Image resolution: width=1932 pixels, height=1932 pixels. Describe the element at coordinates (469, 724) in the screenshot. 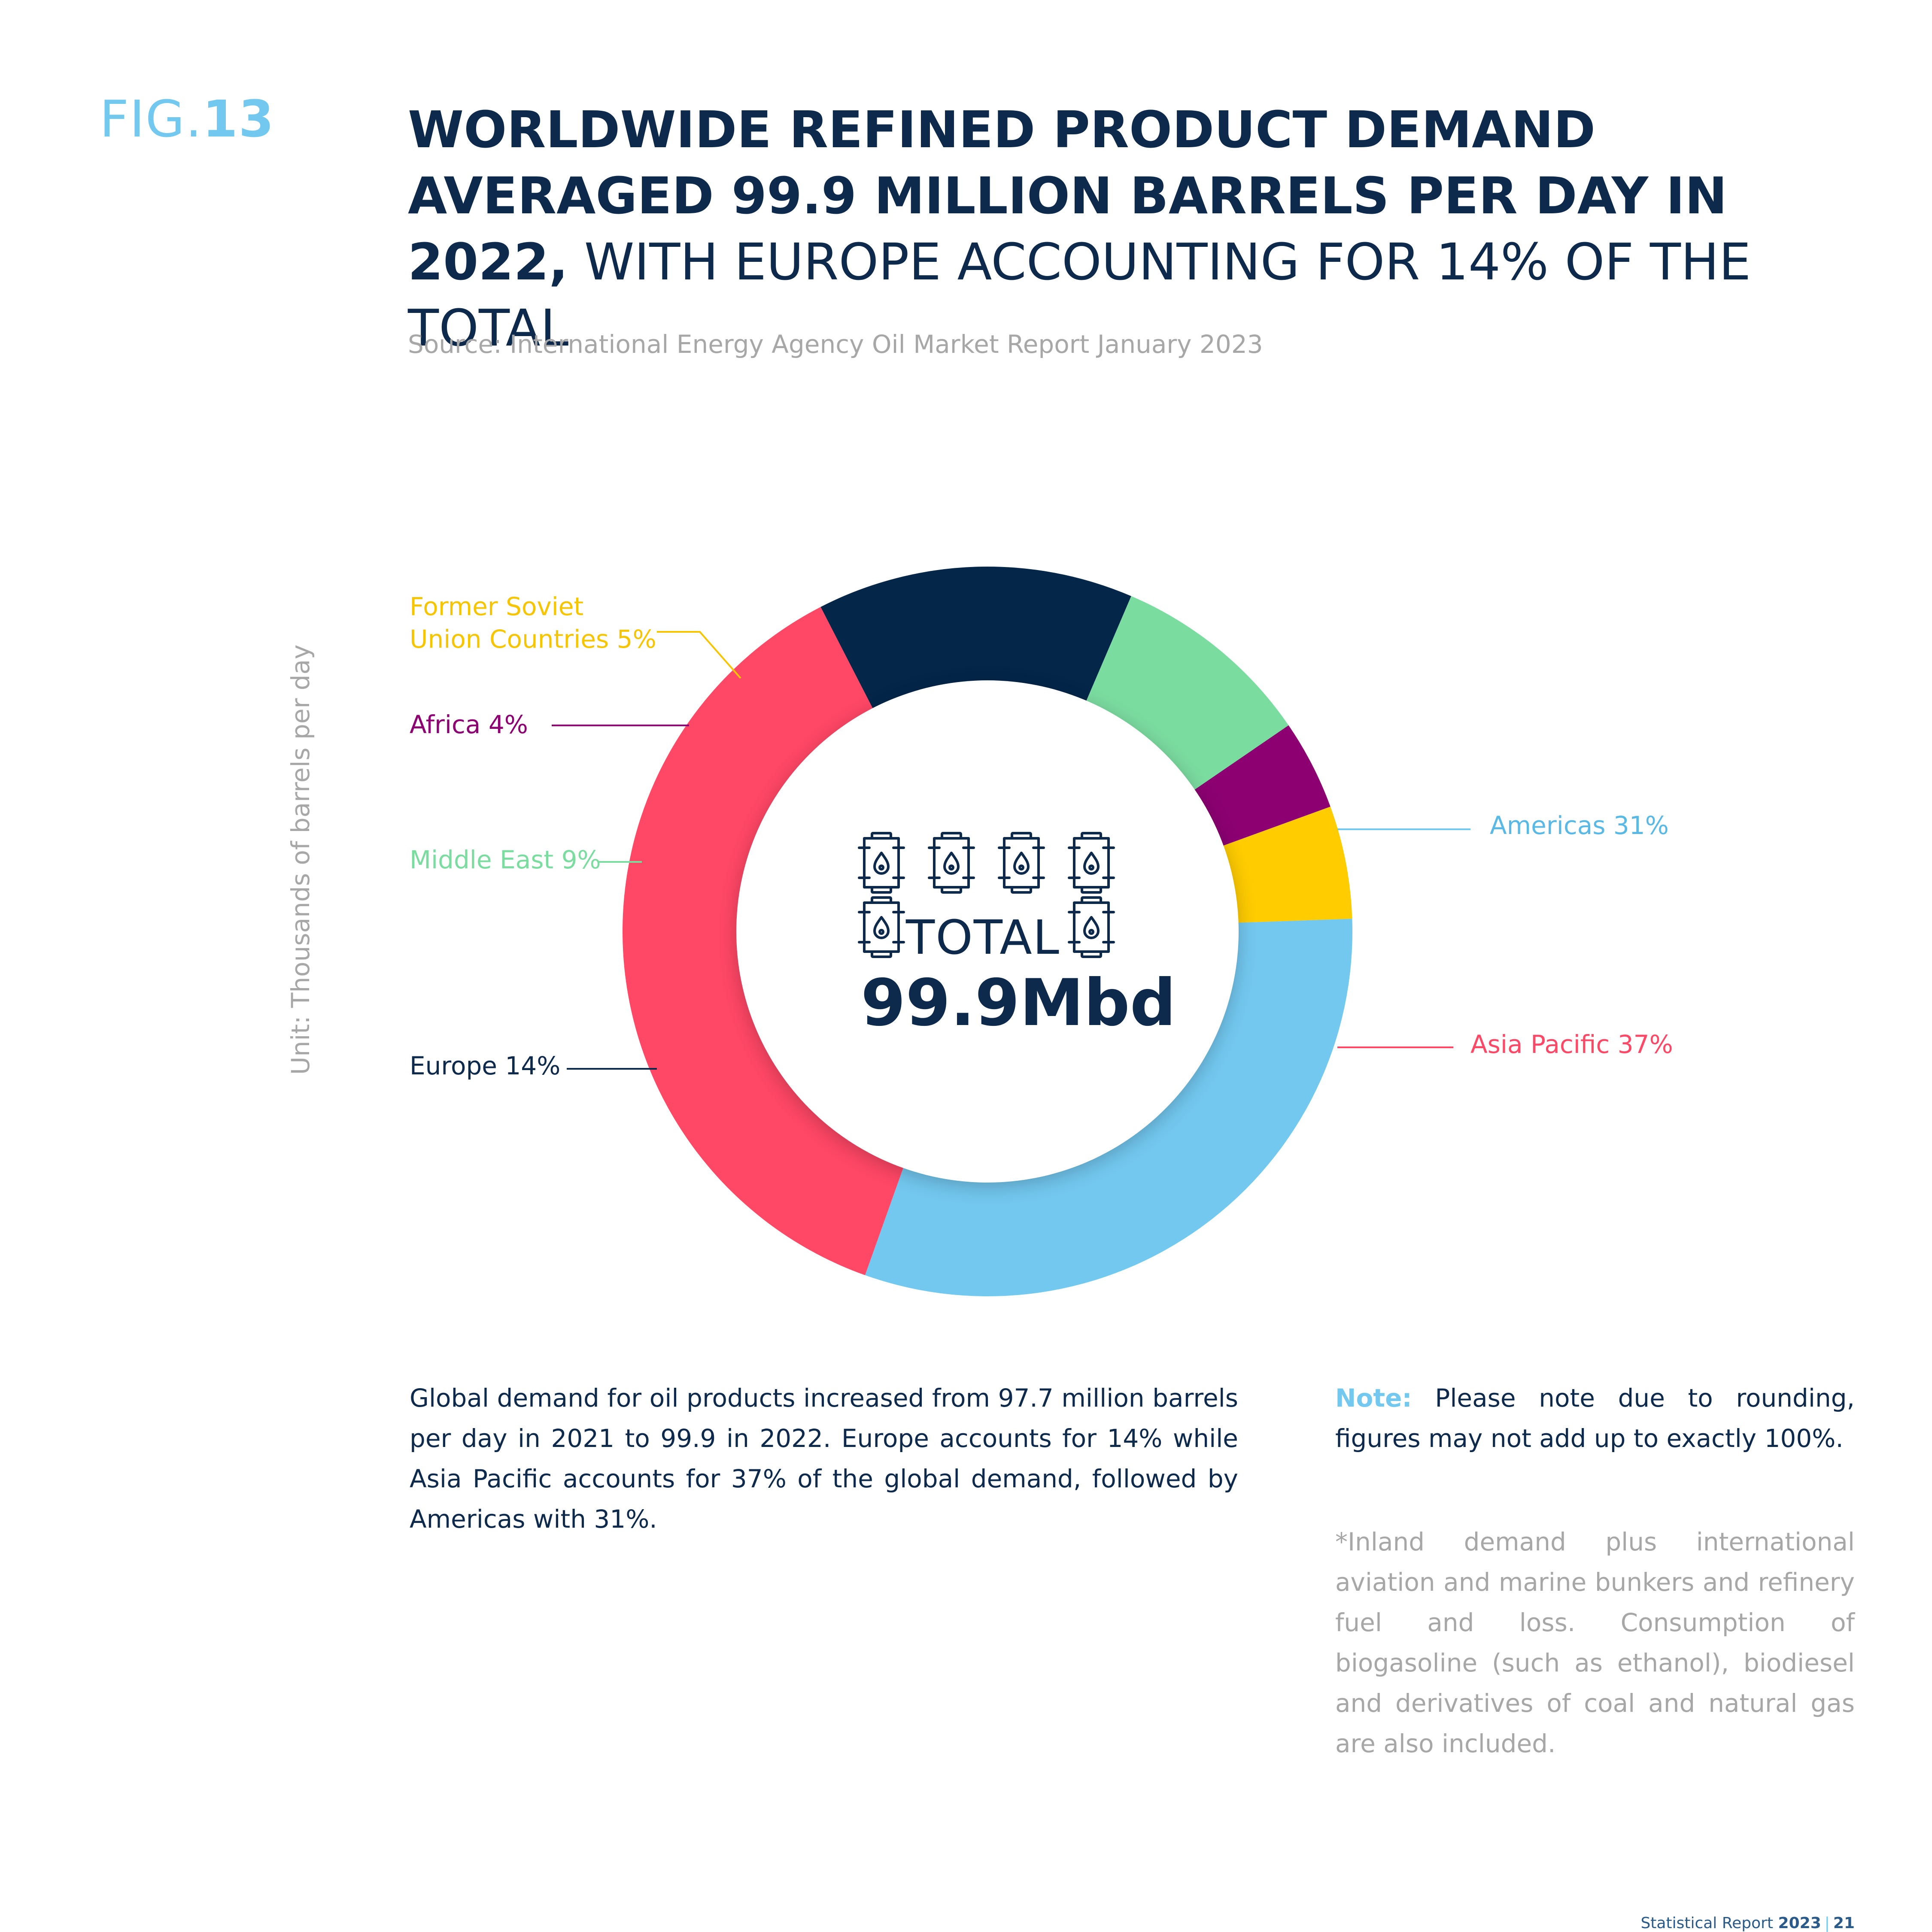

I see `label-africa: Africa 4%` at that location.